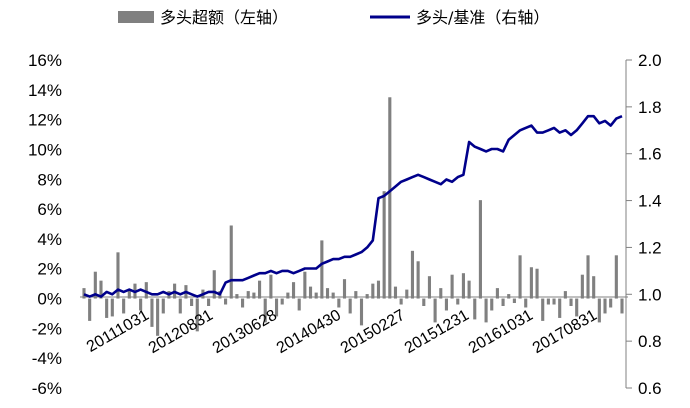  I want to click on y-right-tick-label: 0.8, so click(650, 341).